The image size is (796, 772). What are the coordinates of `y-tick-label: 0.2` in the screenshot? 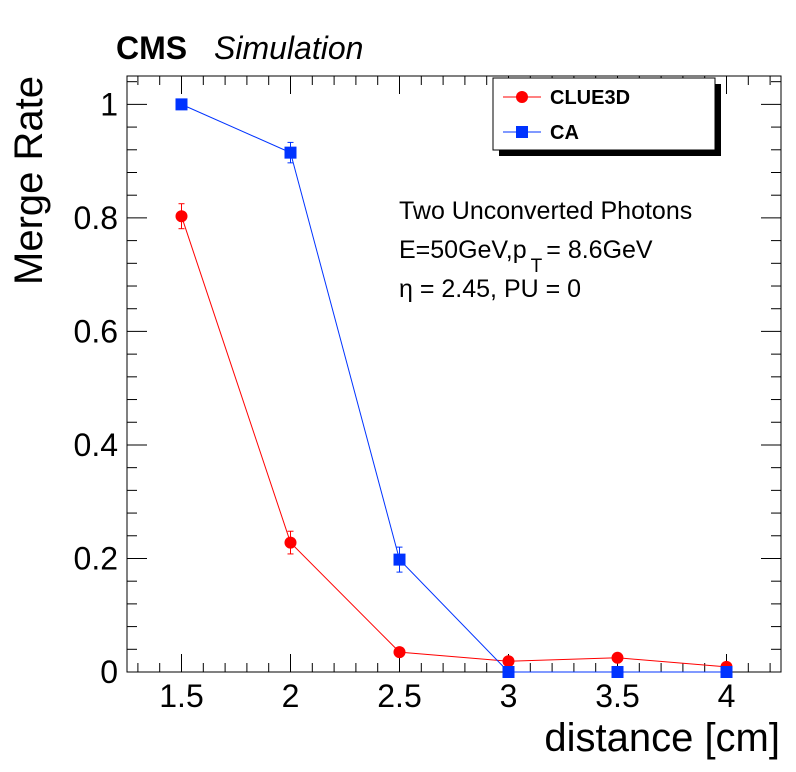 It's located at (96, 558).